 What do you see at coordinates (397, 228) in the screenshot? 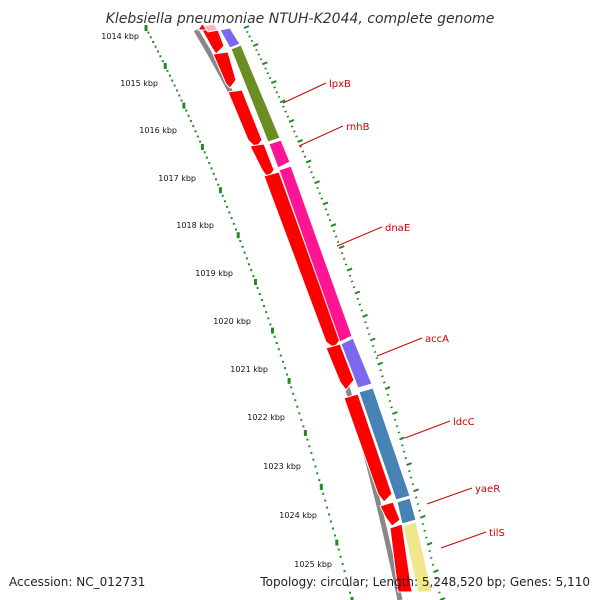
I see `gene-label-dnaE: dnaE` at bounding box center [397, 228].